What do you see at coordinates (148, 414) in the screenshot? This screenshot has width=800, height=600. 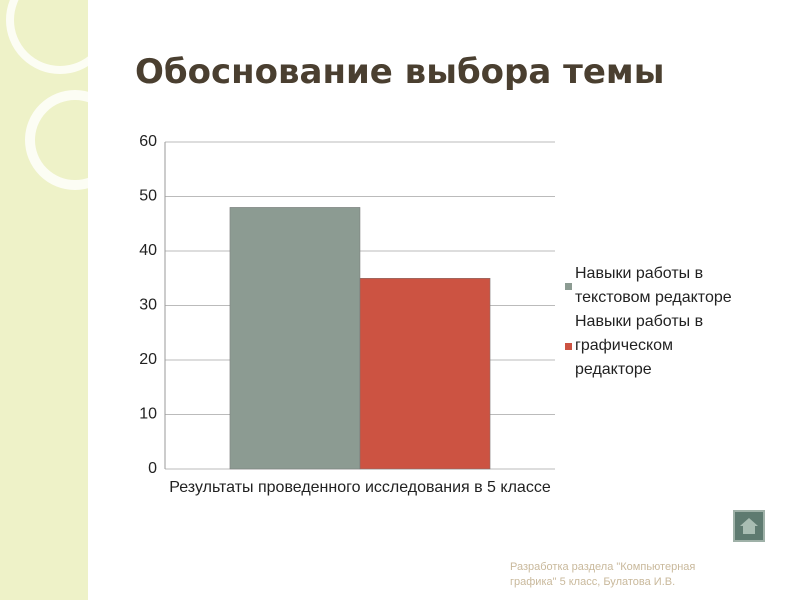 I see `y-tick-label: 10` at bounding box center [148, 414].